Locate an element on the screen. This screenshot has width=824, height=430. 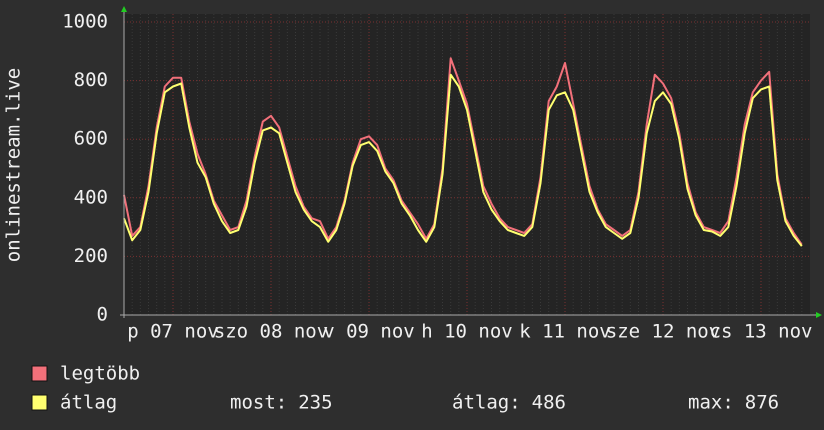
x-tick-label: sze 12 nov is located at coordinates (663, 332).